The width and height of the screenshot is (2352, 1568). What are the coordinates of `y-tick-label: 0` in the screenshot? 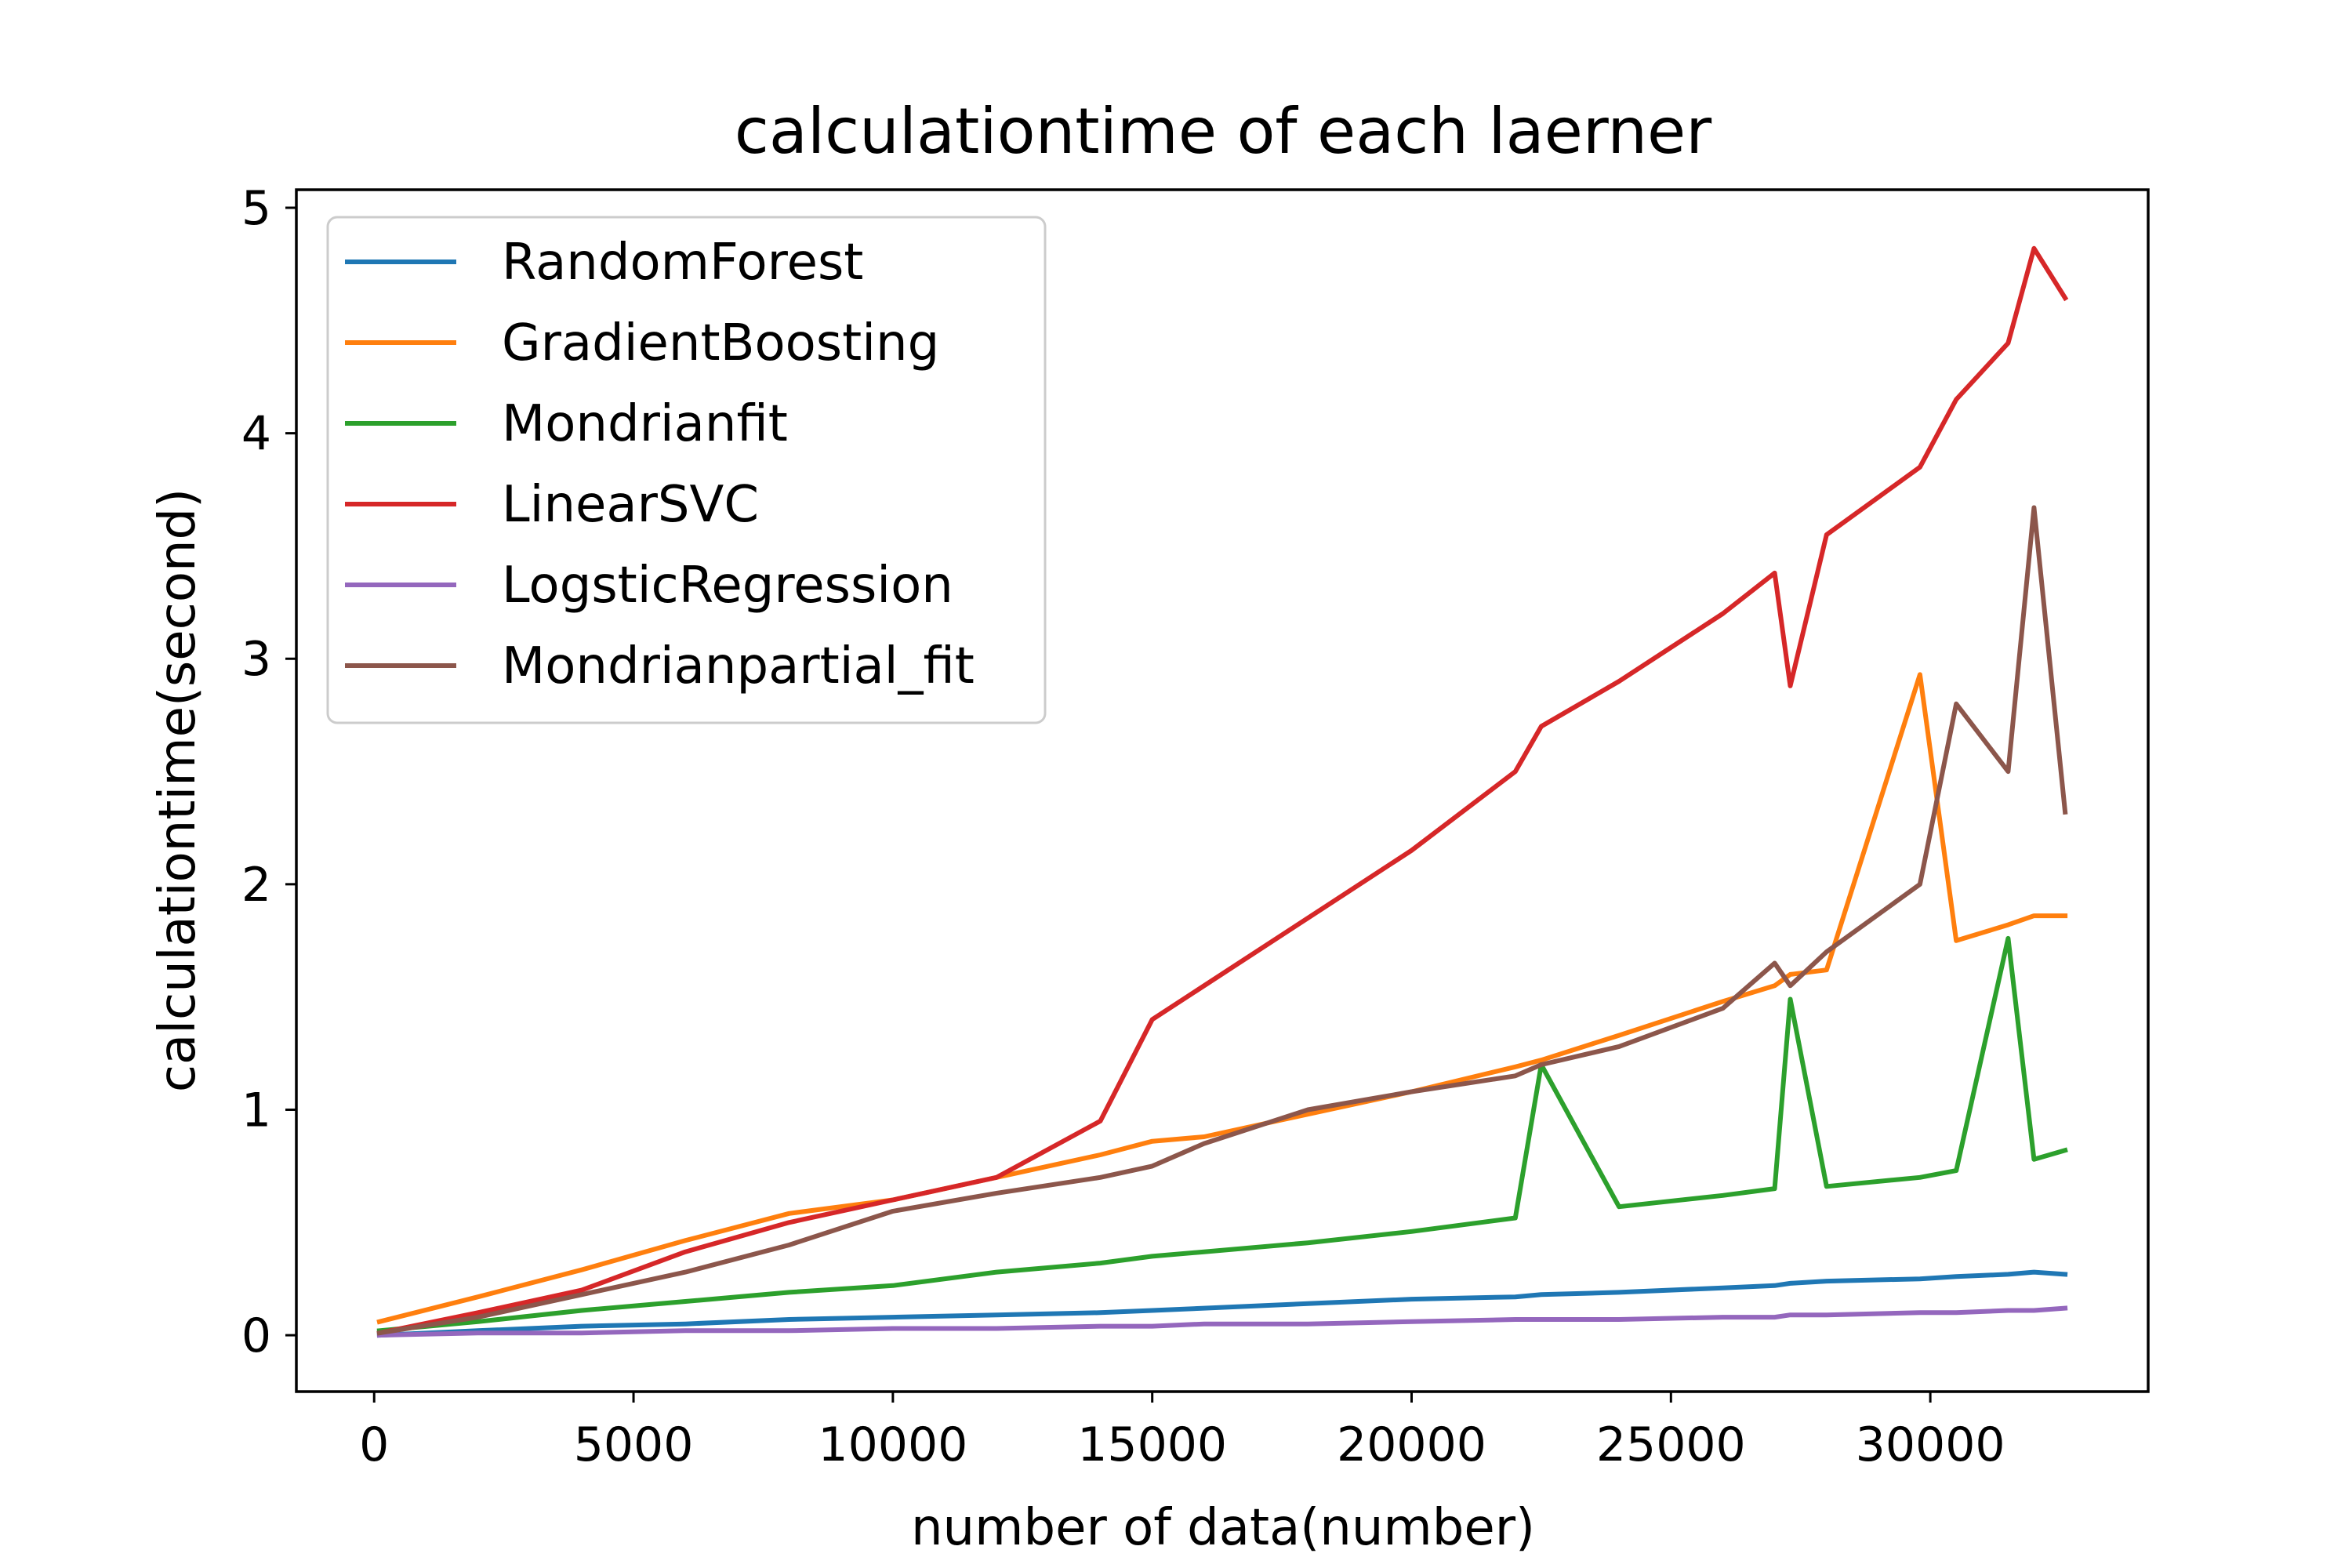 It's located at (256, 1335).